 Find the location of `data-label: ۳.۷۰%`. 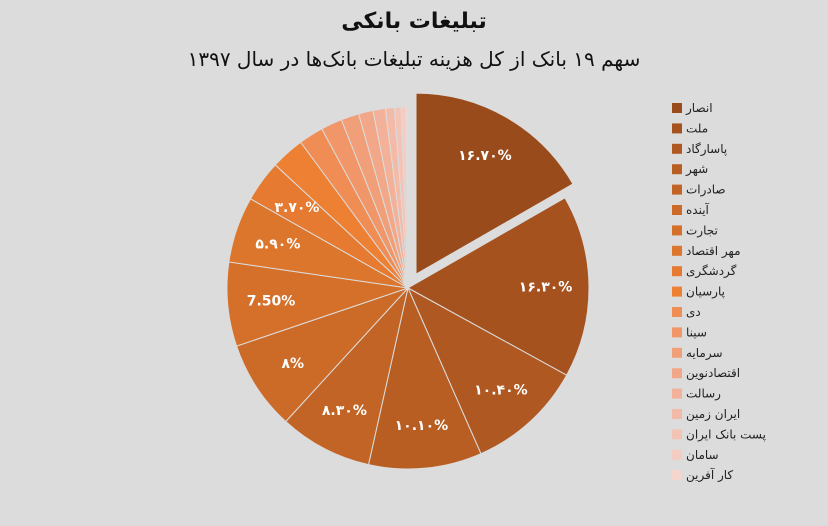

data-label: ۳.۷۰% is located at coordinates (296, 208).